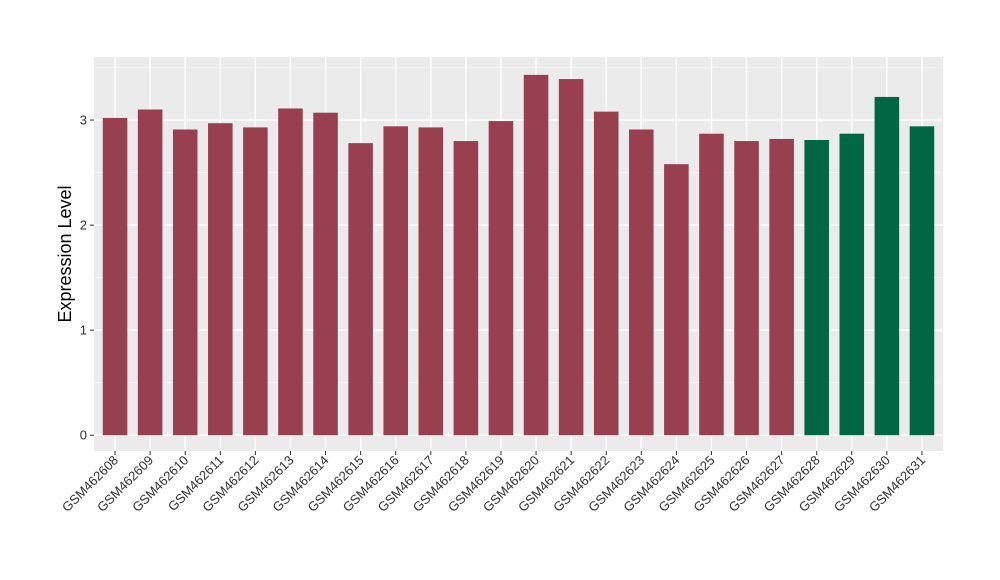 This screenshot has height=580, width=1000. I want to click on bar-GSM462613, so click(290, 272).